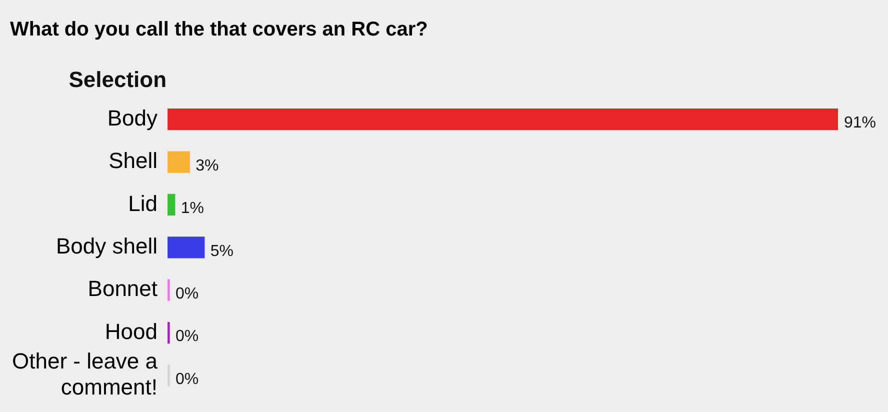  Describe the element at coordinates (143, 203) in the screenshot. I see `y-tick-label: Lid` at that location.